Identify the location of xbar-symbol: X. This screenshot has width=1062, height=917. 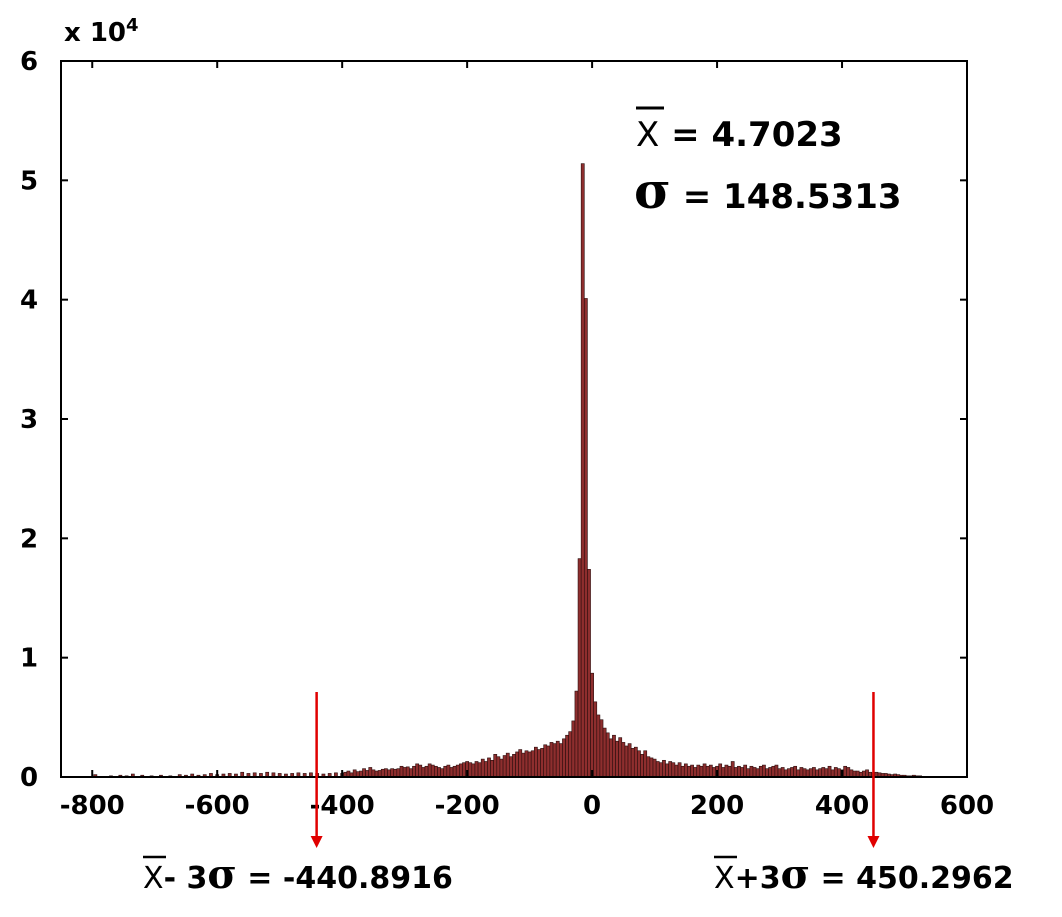
(647, 135).